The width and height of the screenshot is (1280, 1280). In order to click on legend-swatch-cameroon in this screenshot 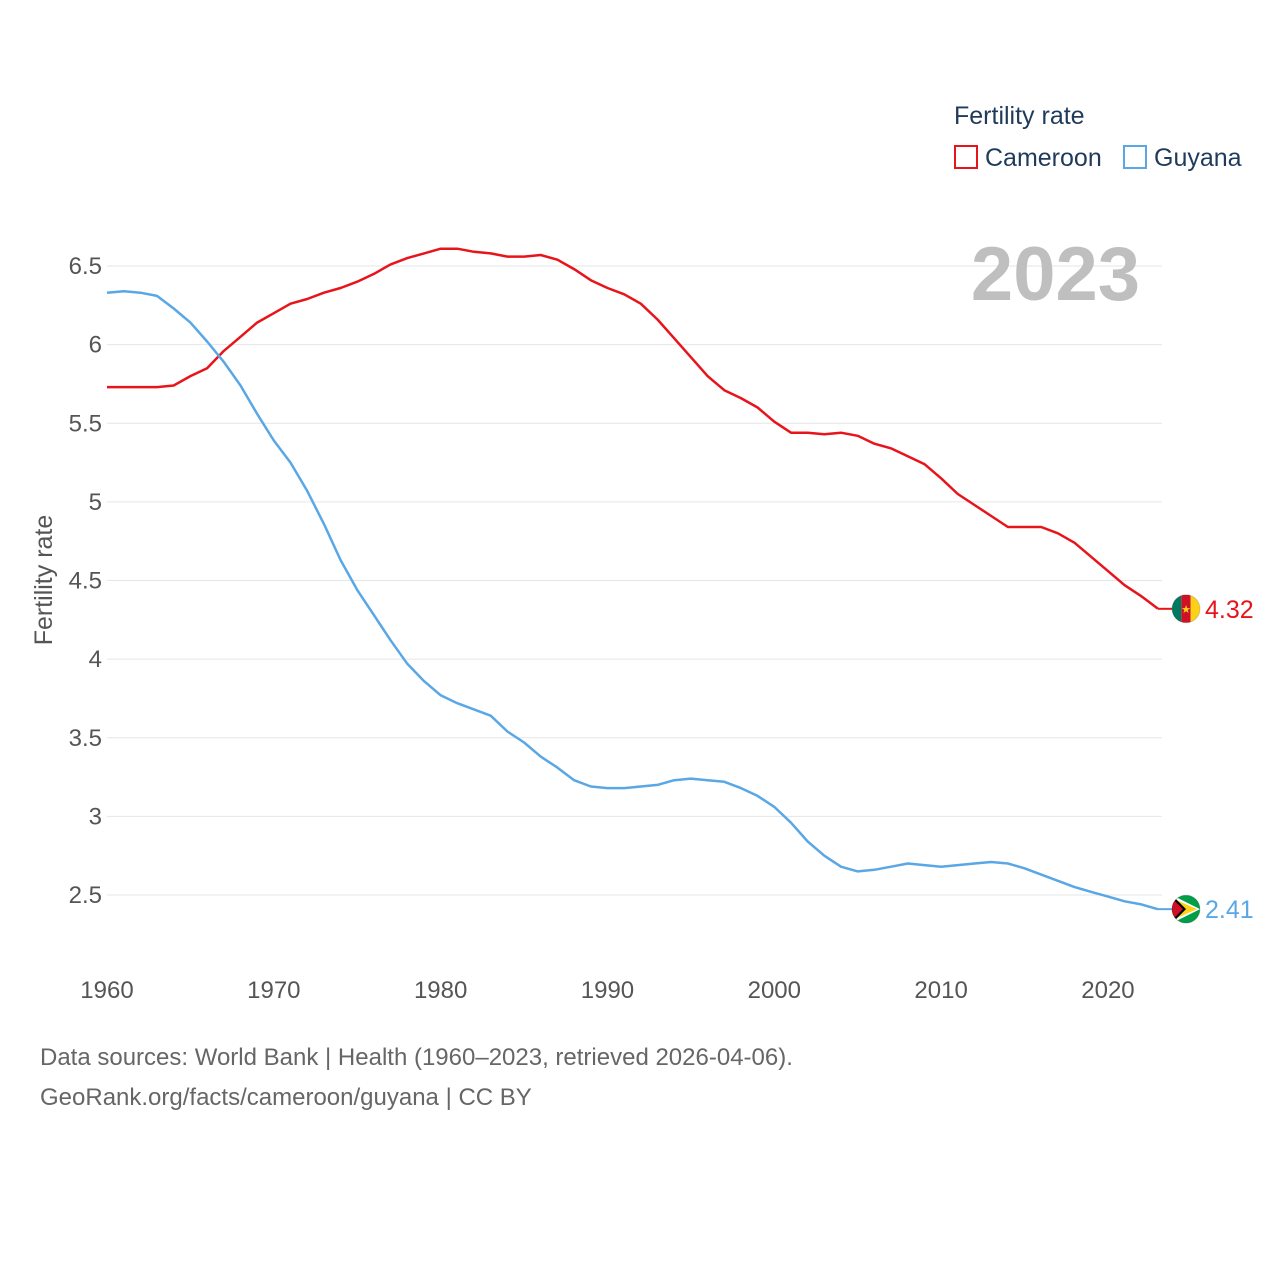, I will do `click(966, 157)`.